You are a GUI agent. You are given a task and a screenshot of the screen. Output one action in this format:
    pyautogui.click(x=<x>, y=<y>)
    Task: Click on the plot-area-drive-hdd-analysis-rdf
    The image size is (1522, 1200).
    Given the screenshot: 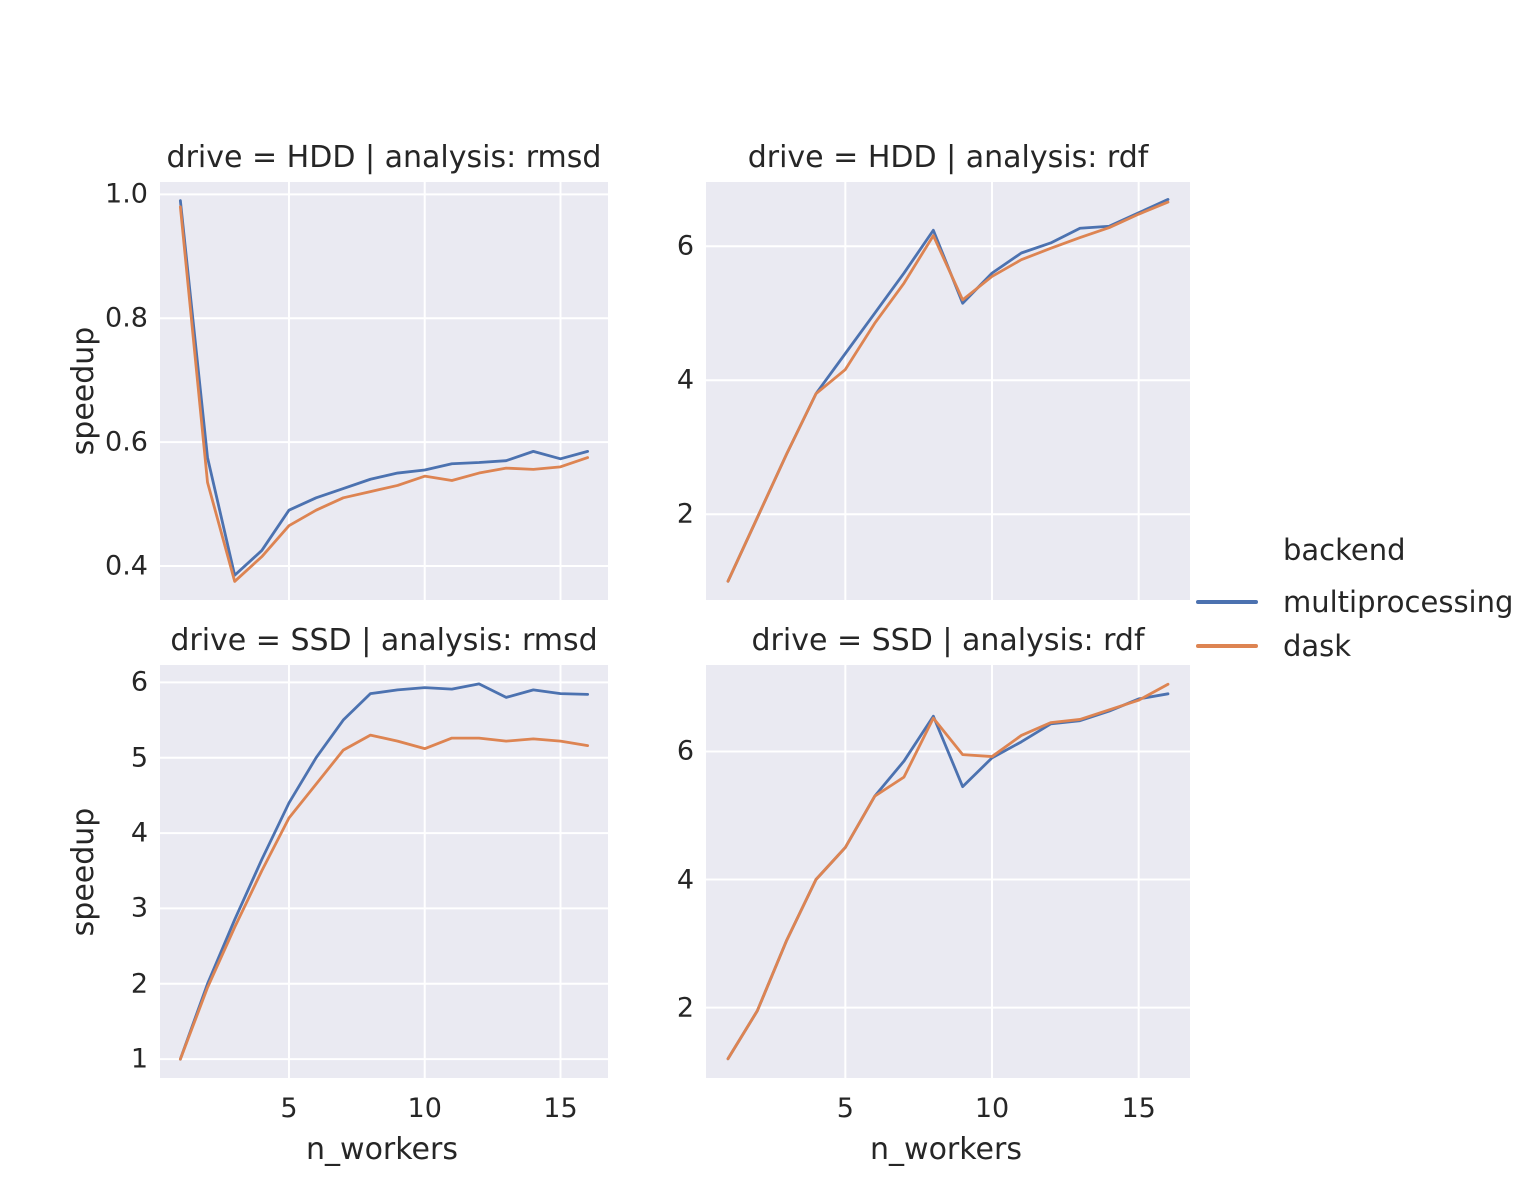 What is the action you would take?
    pyautogui.click(x=948, y=391)
    